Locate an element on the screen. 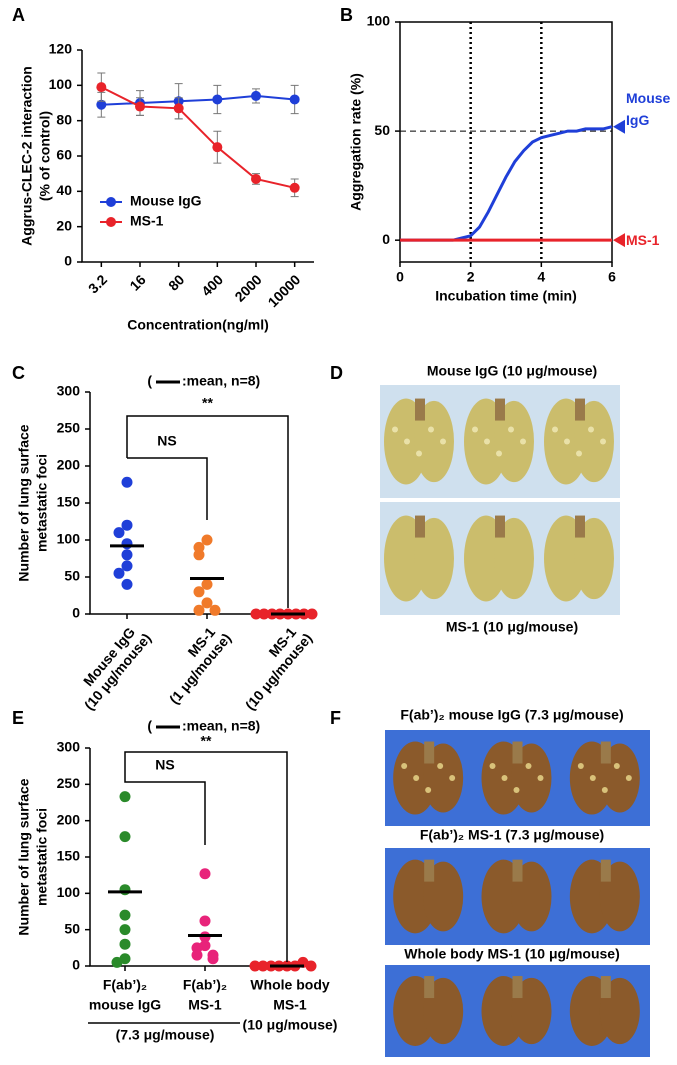 The height and width of the screenshot is (1065, 677). y-axis-label: Number of lung surface is located at coordinates (24, 502).